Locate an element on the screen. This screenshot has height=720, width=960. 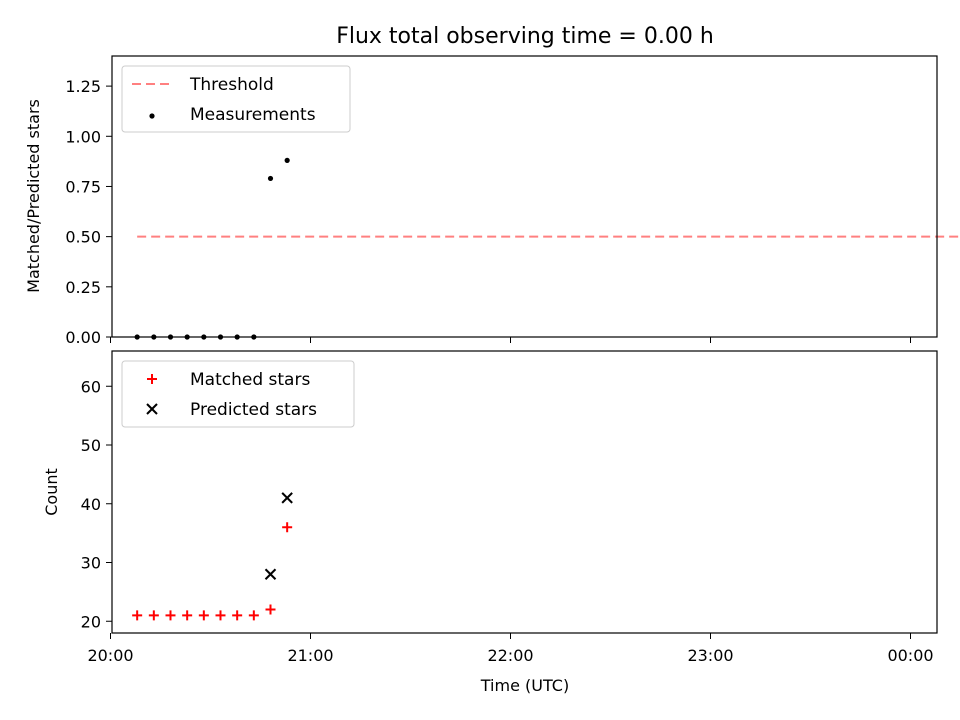
top-y-axis-label: Matched/Predicted stars is located at coordinates (33, 196).